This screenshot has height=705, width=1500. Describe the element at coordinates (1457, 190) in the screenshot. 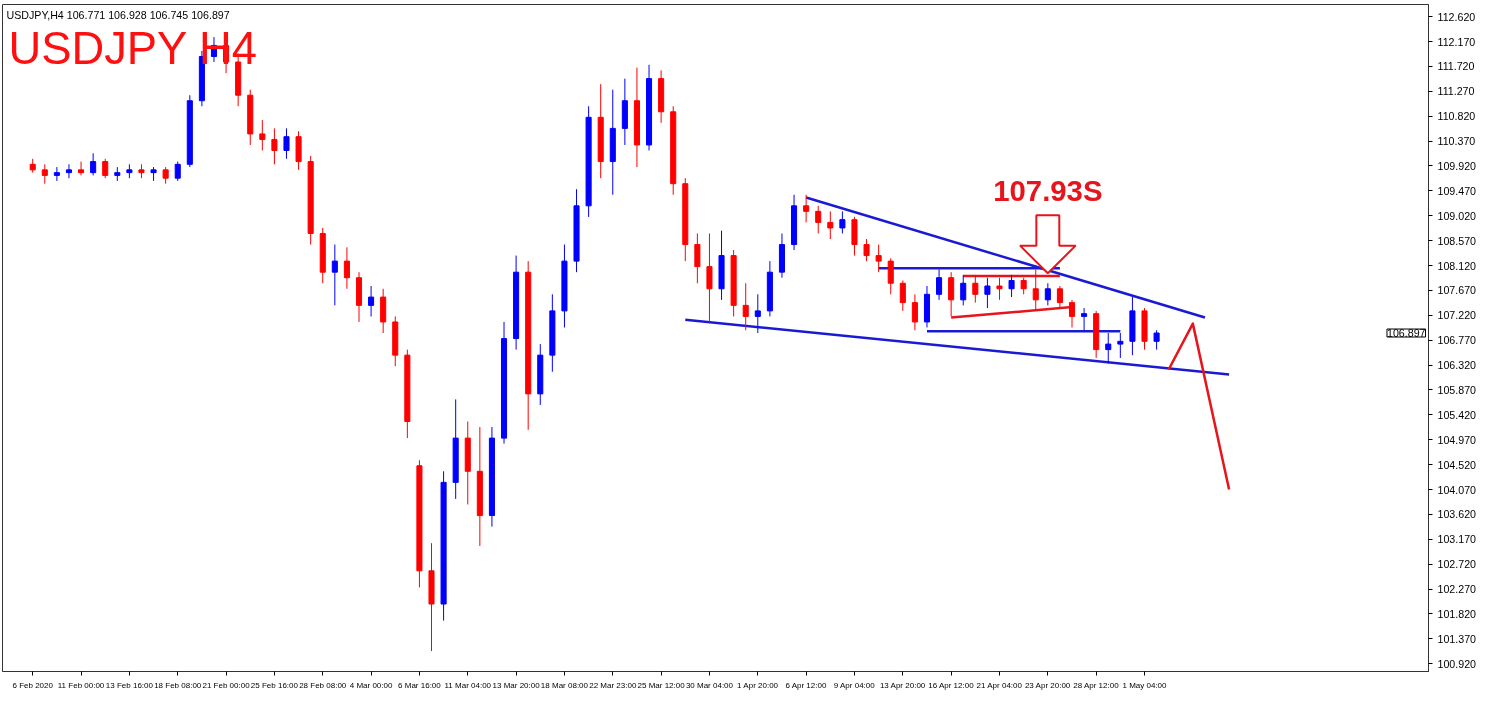

I see `y-tick-label: 109.470` at that location.